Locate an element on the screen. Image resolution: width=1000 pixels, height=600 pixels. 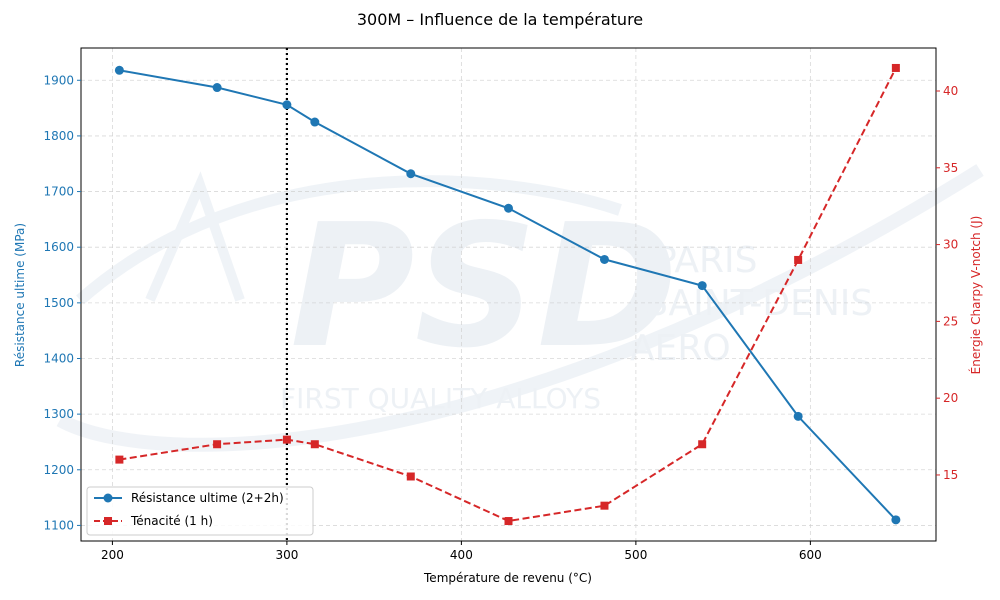
left-tick-label: 1700 is located at coordinates (58, 192).